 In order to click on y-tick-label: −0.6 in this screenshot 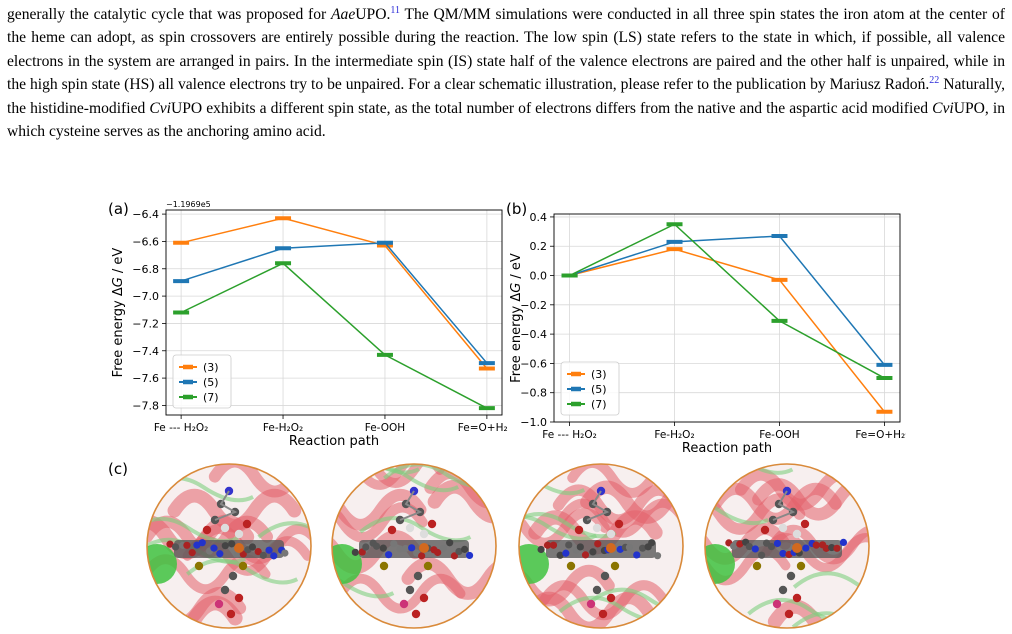, I will do `click(533, 363)`.